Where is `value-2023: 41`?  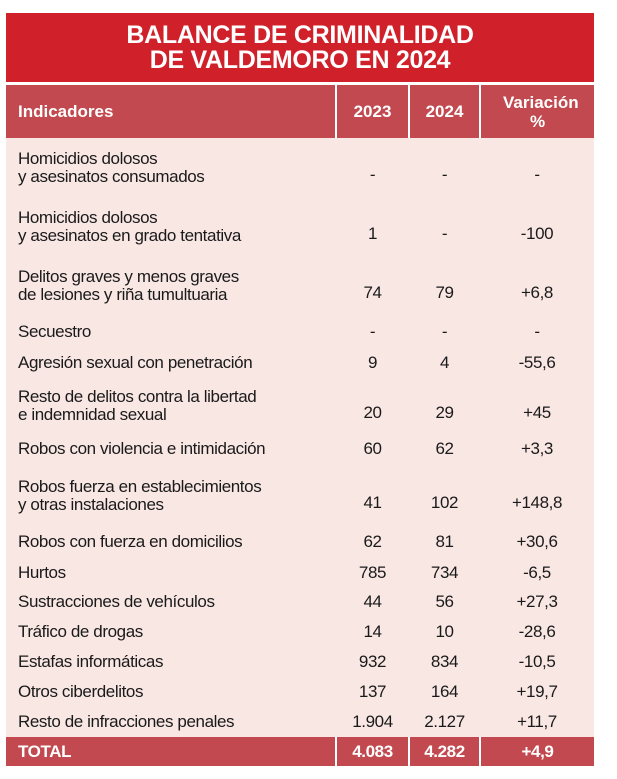 value-2023: 41 is located at coordinates (372, 502).